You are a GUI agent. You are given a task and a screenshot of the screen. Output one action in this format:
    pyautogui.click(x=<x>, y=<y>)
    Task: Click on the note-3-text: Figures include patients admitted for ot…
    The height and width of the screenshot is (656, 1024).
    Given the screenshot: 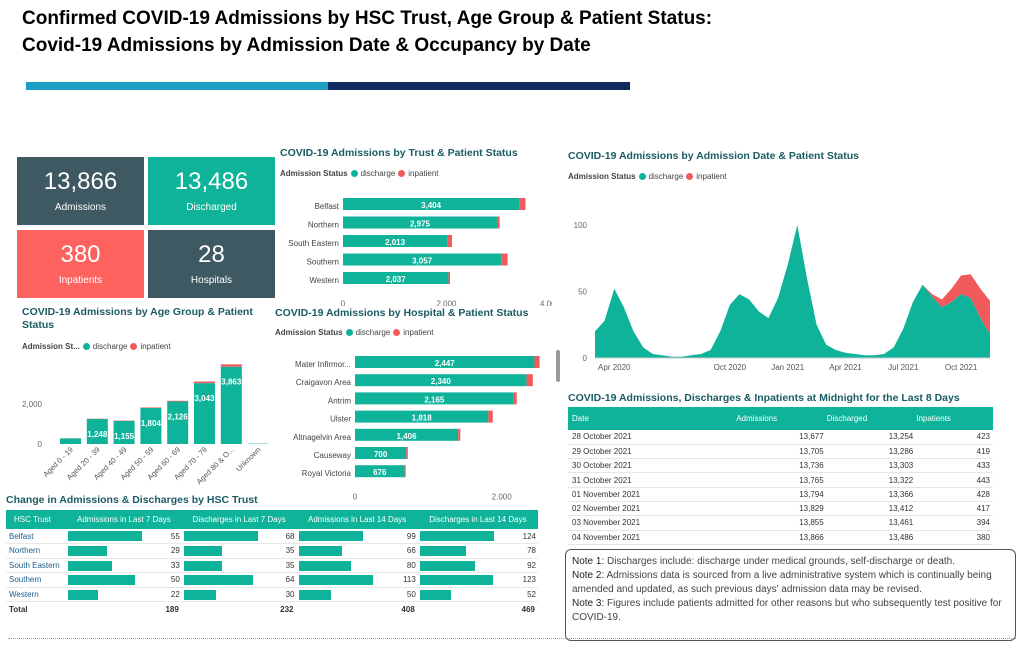 What is the action you would take?
    pyautogui.click(x=787, y=610)
    